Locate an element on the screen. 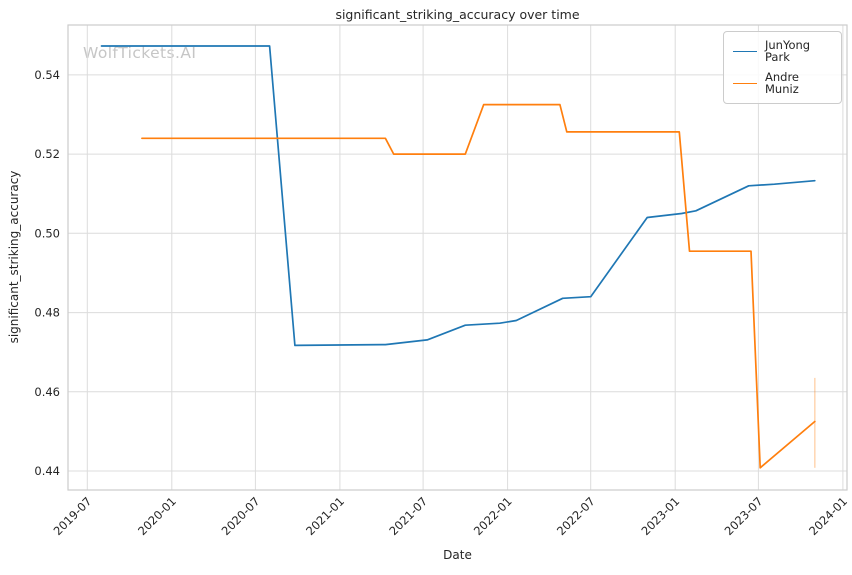 This screenshot has width=852, height=575. legend-line-swatch-orange is located at coordinates (745, 83).